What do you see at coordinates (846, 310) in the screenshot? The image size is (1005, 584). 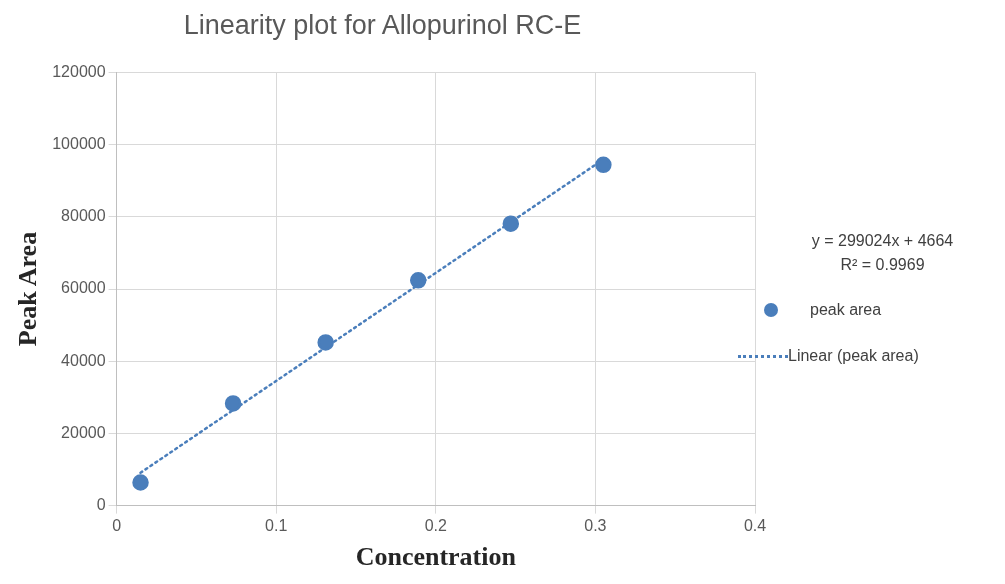 I see `legend-label: peak area` at bounding box center [846, 310].